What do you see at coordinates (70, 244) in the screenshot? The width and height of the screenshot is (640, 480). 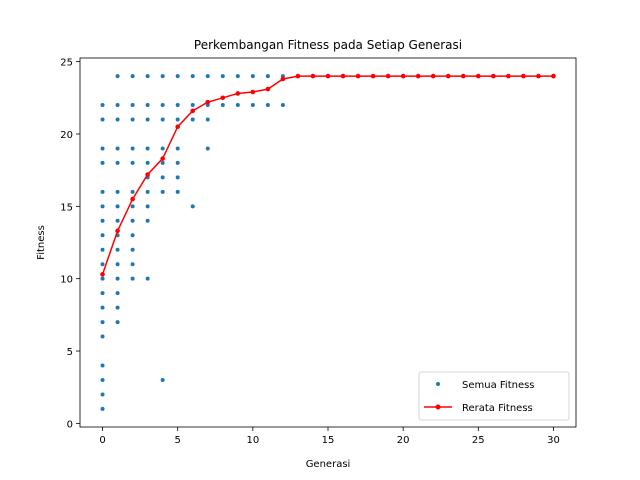 I see `y-axis: 0 5 10 15 20 25` at bounding box center [70, 244].